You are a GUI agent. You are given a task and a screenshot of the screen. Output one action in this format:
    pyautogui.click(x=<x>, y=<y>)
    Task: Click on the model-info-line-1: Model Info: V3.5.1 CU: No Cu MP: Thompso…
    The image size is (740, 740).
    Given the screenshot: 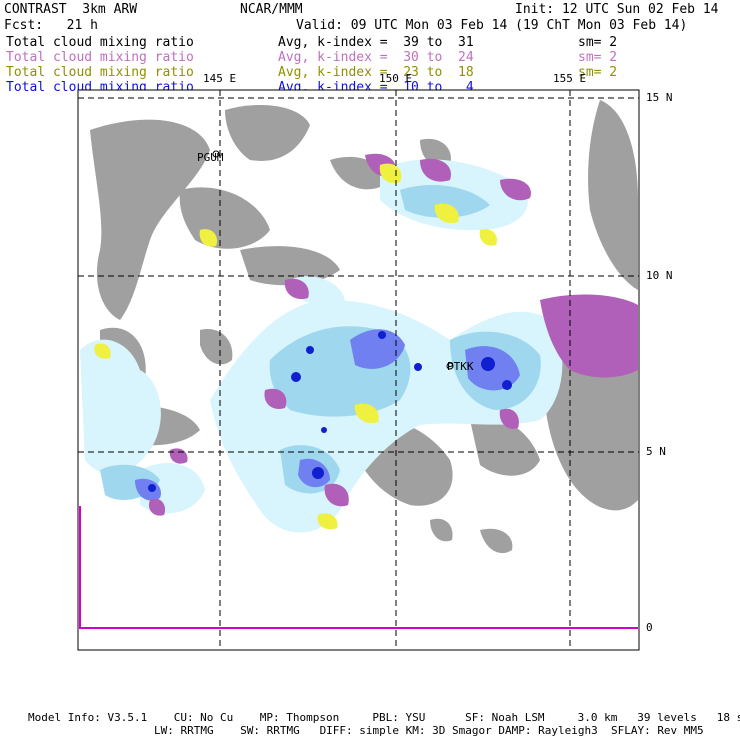 What is the action you would take?
    pyautogui.click(x=384, y=717)
    